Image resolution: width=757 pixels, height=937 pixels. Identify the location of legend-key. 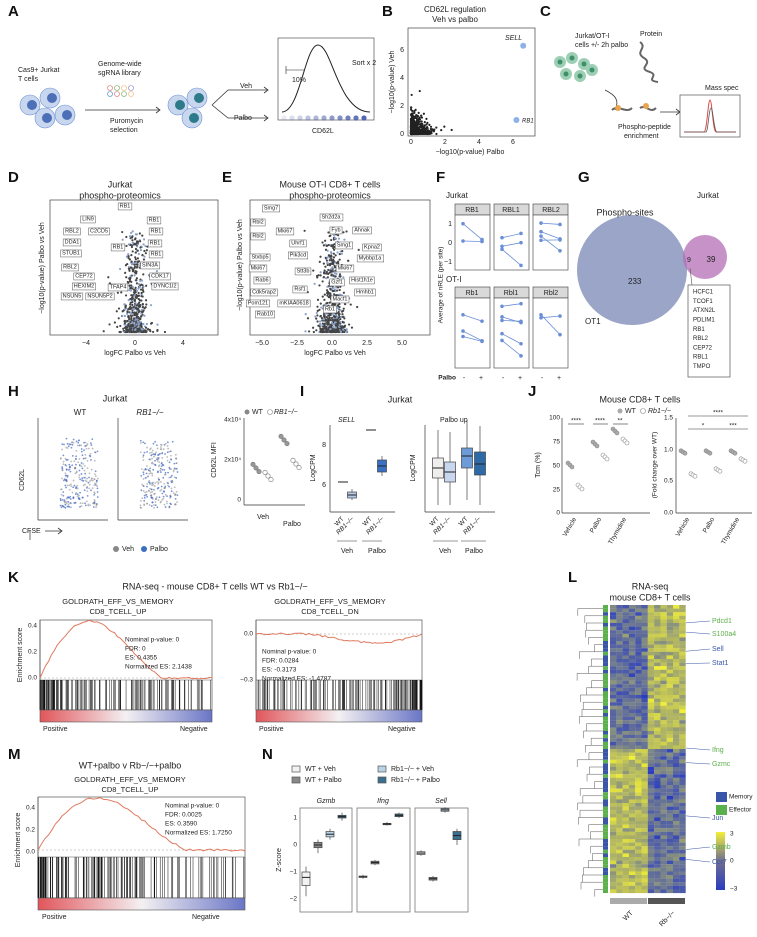
(296, 780).